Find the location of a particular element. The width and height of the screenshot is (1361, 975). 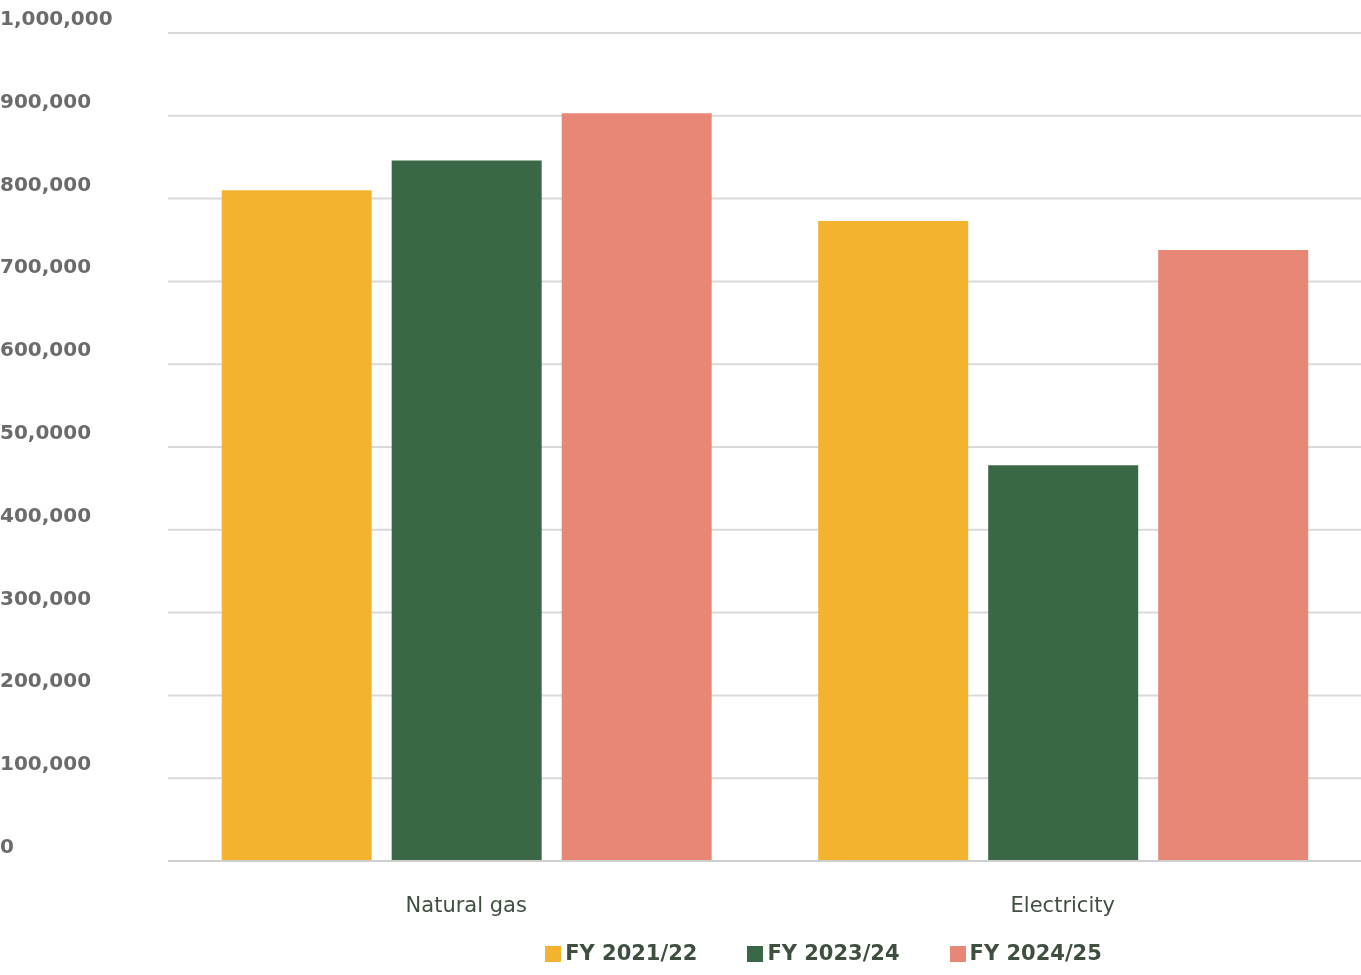

x-tick-label: Electricity is located at coordinates (1062, 904).